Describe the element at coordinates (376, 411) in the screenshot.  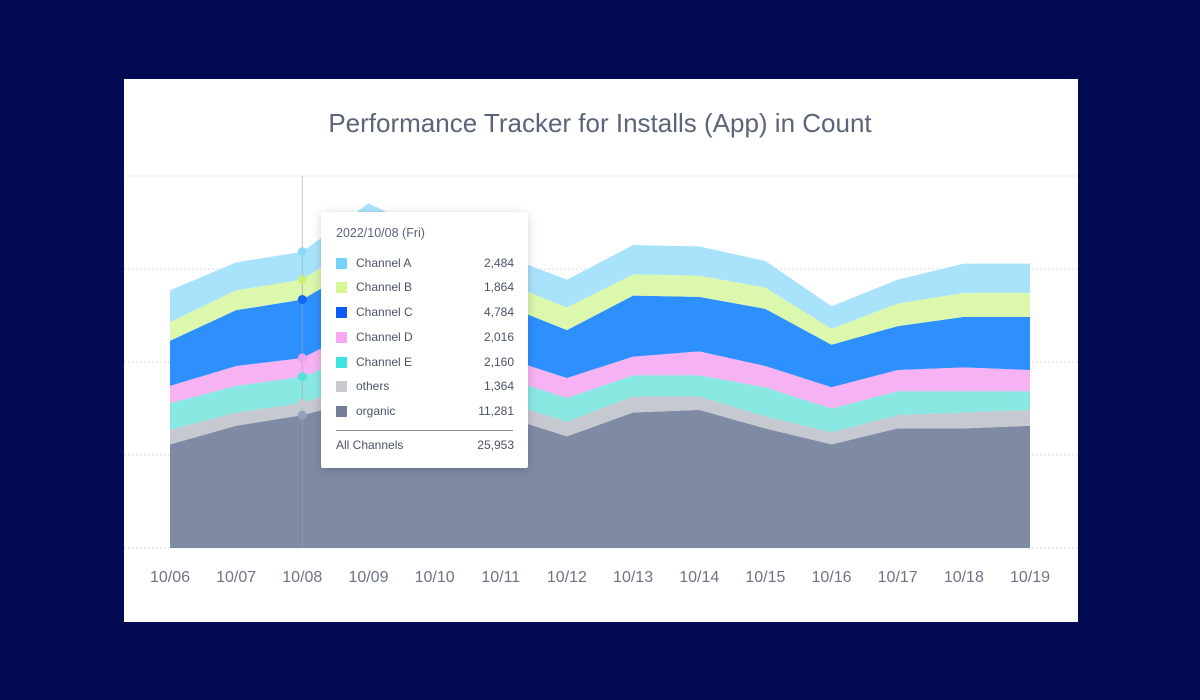
I see `tooltip-label: organic` at that location.